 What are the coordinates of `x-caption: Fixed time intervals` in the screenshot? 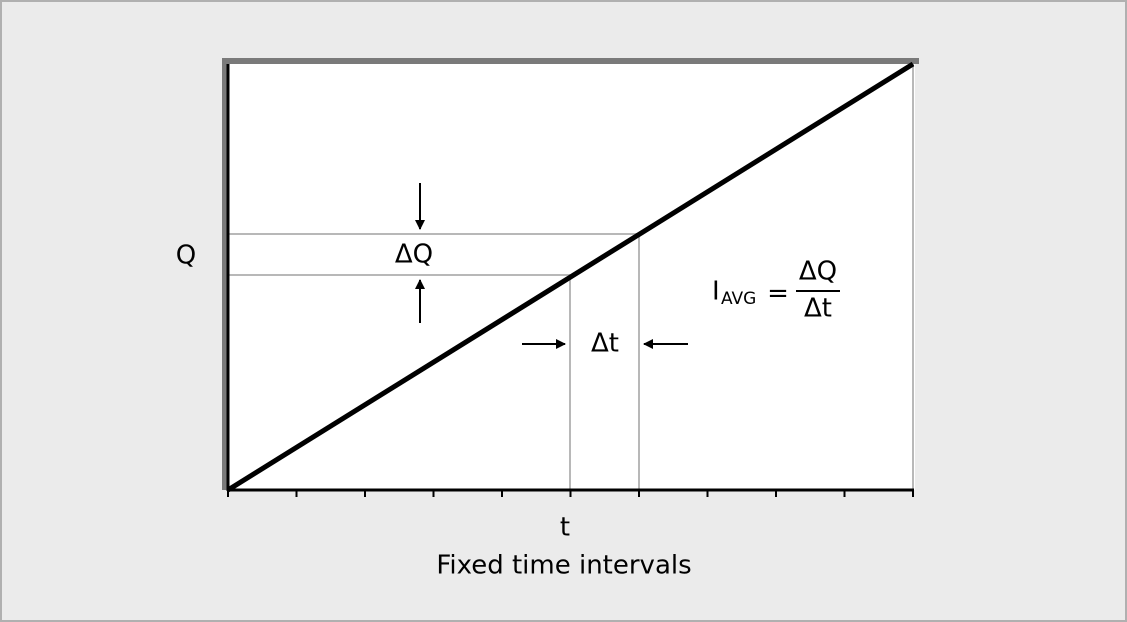 It's located at (563, 566).